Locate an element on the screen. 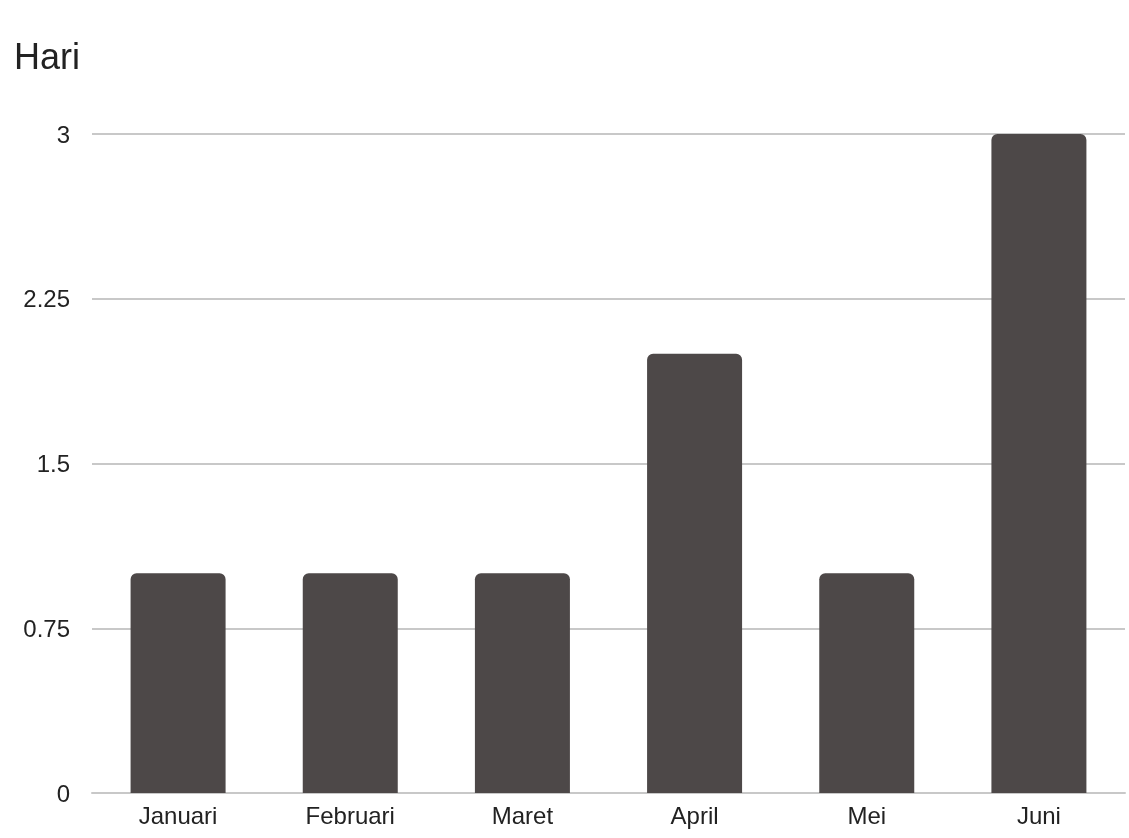 This screenshot has width=1129, height=838. y-tick-label: 0.75 is located at coordinates (46, 628).